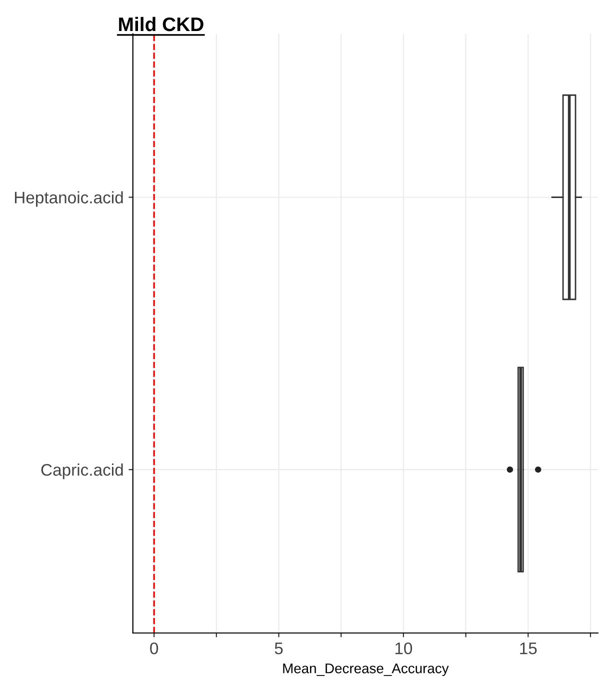 The height and width of the screenshot is (677, 604). I want to click on chart-title: Mild CKD, so click(161, 24).